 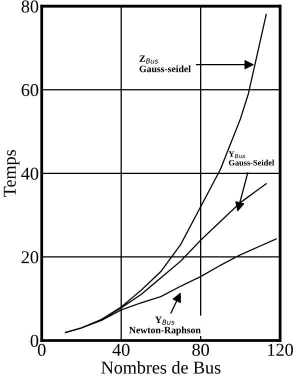 What do you see at coordinates (121, 350) in the screenshot?
I see `x-tick-label: 40` at bounding box center [121, 350].